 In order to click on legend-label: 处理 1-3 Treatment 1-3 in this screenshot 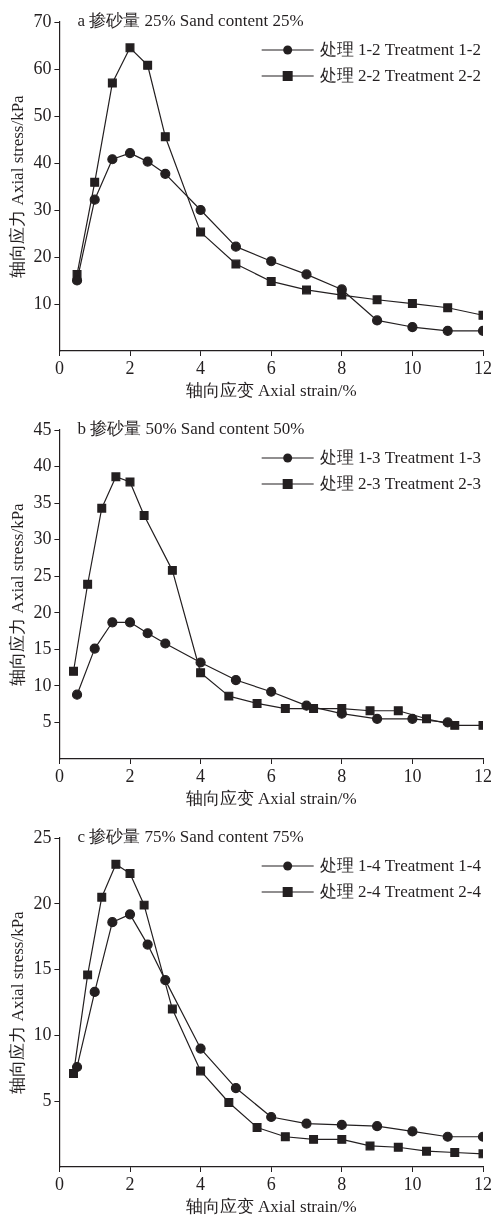, I will do `click(400, 458)`.